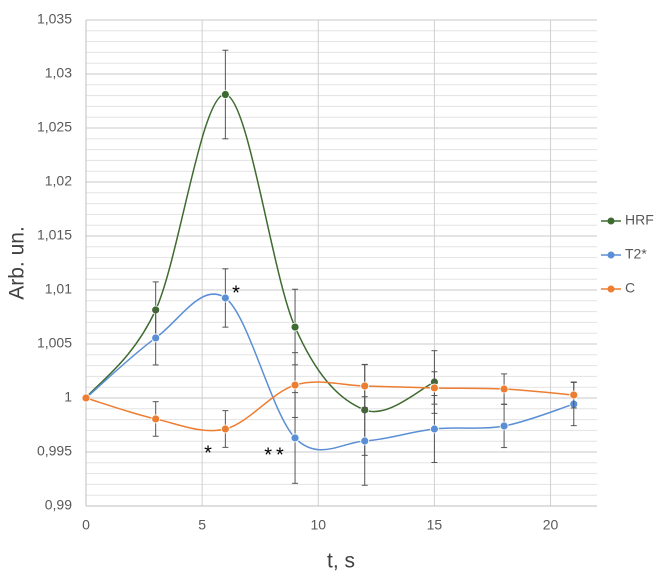  What do you see at coordinates (54, 235) in the screenshot?
I see `y-tick-label: 1,015` at bounding box center [54, 235].